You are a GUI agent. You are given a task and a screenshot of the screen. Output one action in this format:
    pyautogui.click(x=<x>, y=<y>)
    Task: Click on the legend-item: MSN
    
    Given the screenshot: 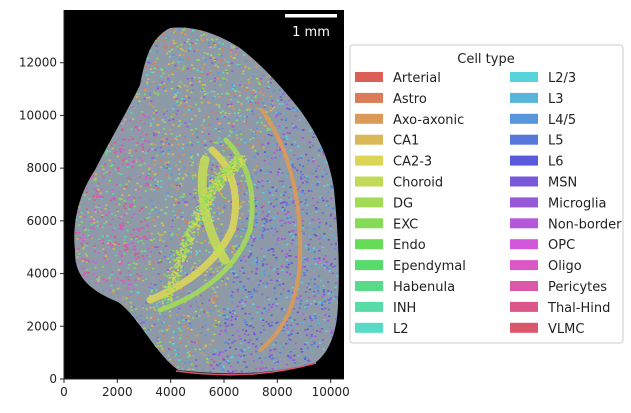 What is the action you would take?
    pyautogui.click(x=543, y=183)
    